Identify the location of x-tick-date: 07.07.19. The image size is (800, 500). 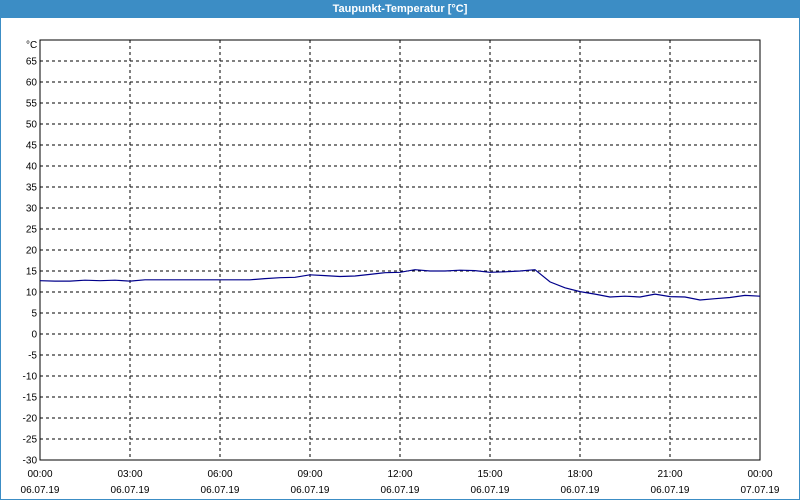
(760, 490).